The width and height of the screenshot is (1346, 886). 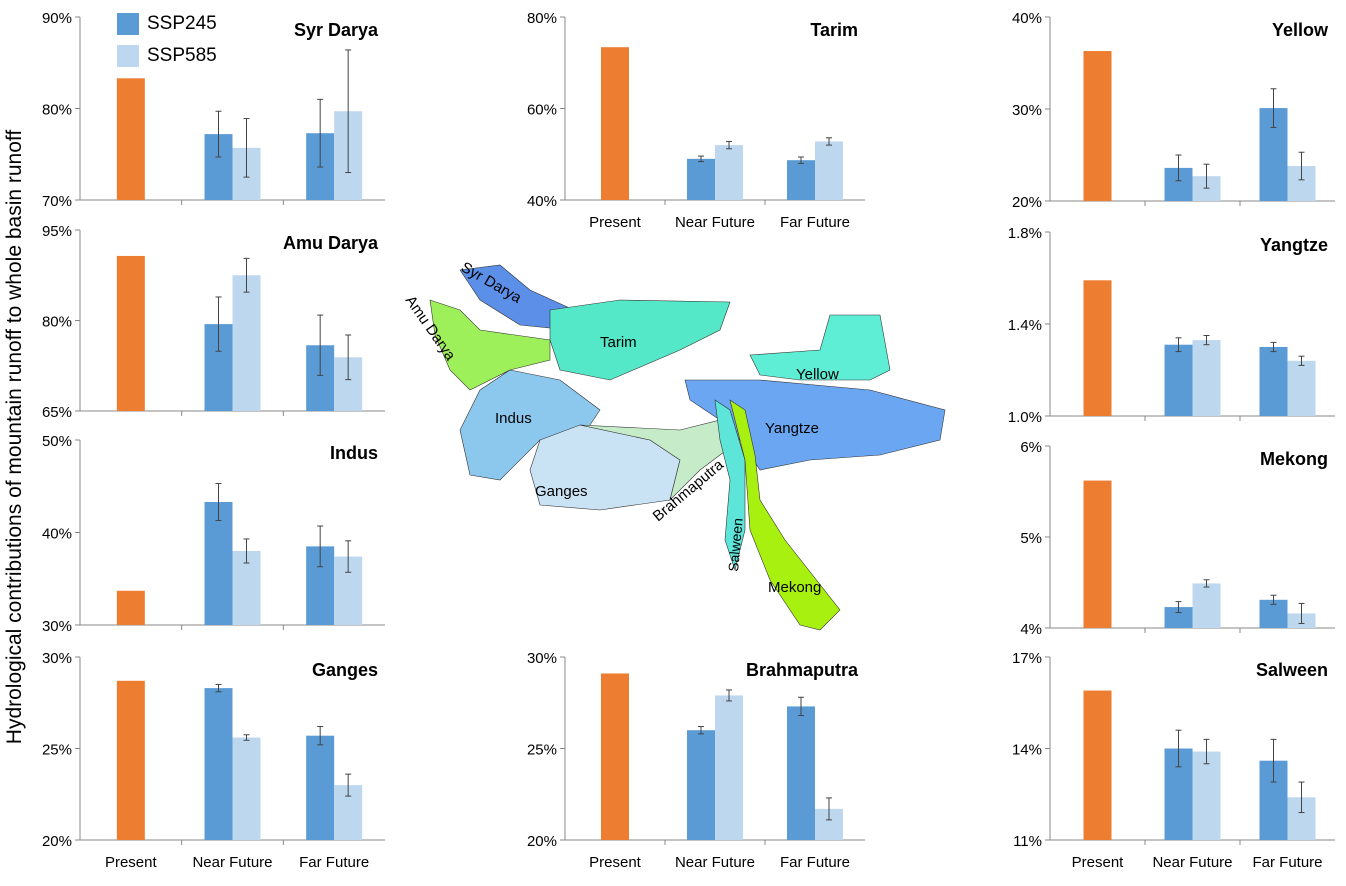 What do you see at coordinates (735, 544) in the screenshot?
I see `map-label-salween: Salween` at bounding box center [735, 544].